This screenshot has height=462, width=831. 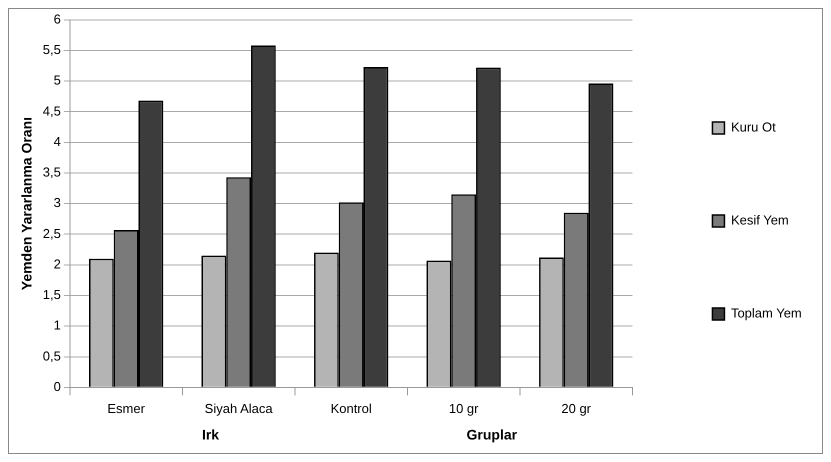 I want to click on legend-label: Kesif Yem, so click(x=759, y=220).